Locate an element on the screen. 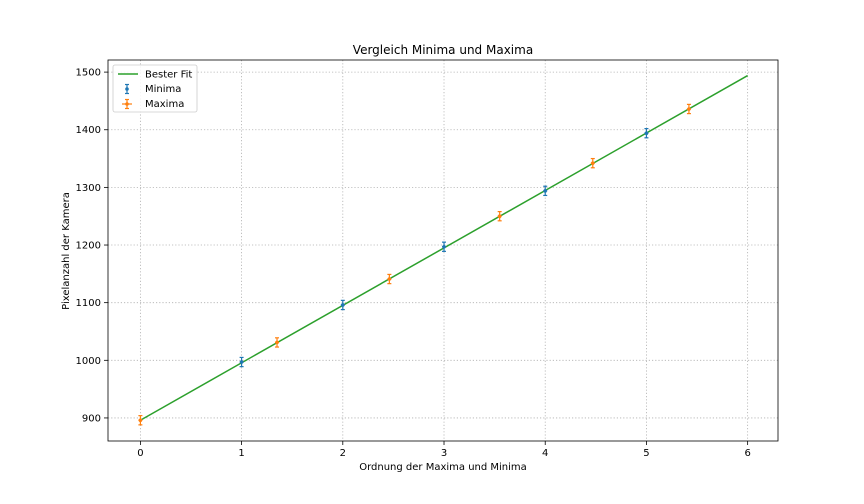 The height and width of the screenshot is (504, 864). legend-maxima-label: Maxima is located at coordinates (164, 104).